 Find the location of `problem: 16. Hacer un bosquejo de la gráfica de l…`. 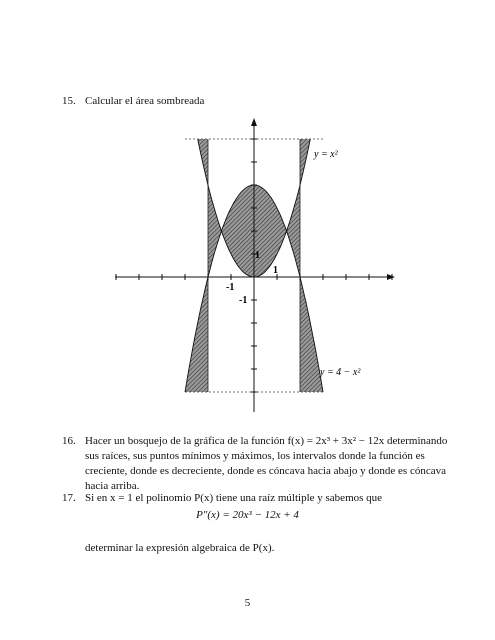

problem: 16. Hacer un bosquejo de la gráfica de l… is located at coordinates (257, 464).